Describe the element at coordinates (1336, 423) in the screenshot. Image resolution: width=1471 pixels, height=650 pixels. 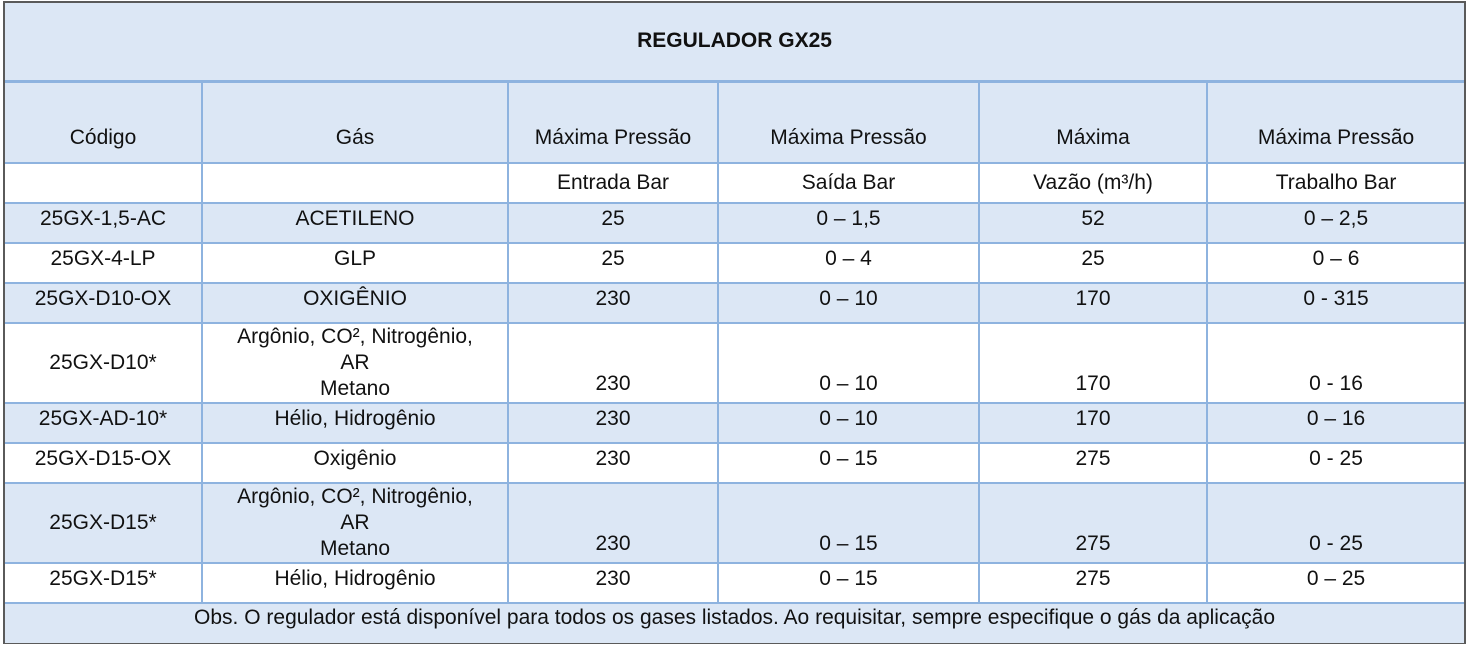
I see `cell-trabalho: 0 – 16` at that location.